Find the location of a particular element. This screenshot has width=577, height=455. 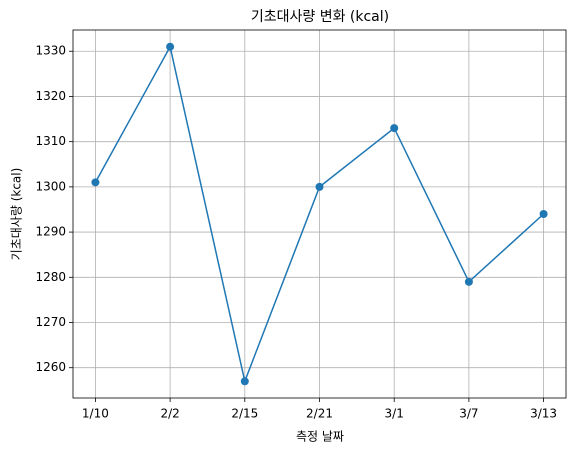

x-tick-label: 2/21 is located at coordinates (319, 414).